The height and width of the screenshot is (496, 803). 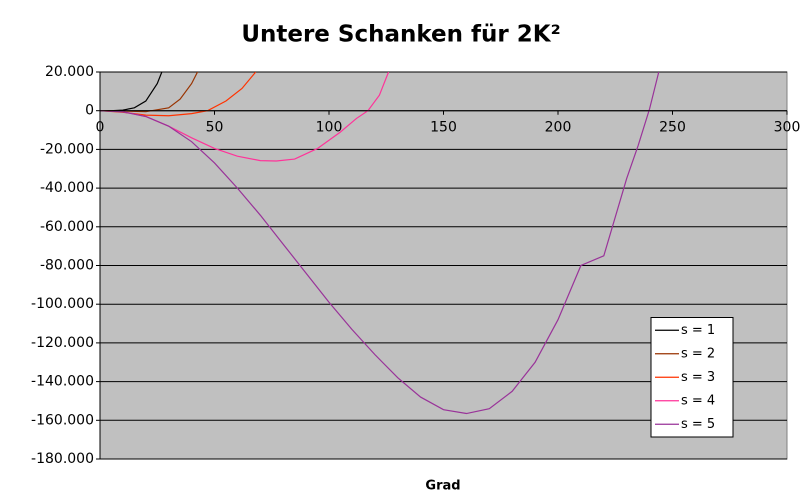 I want to click on legend-label: s = 2, so click(x=698, y=353).